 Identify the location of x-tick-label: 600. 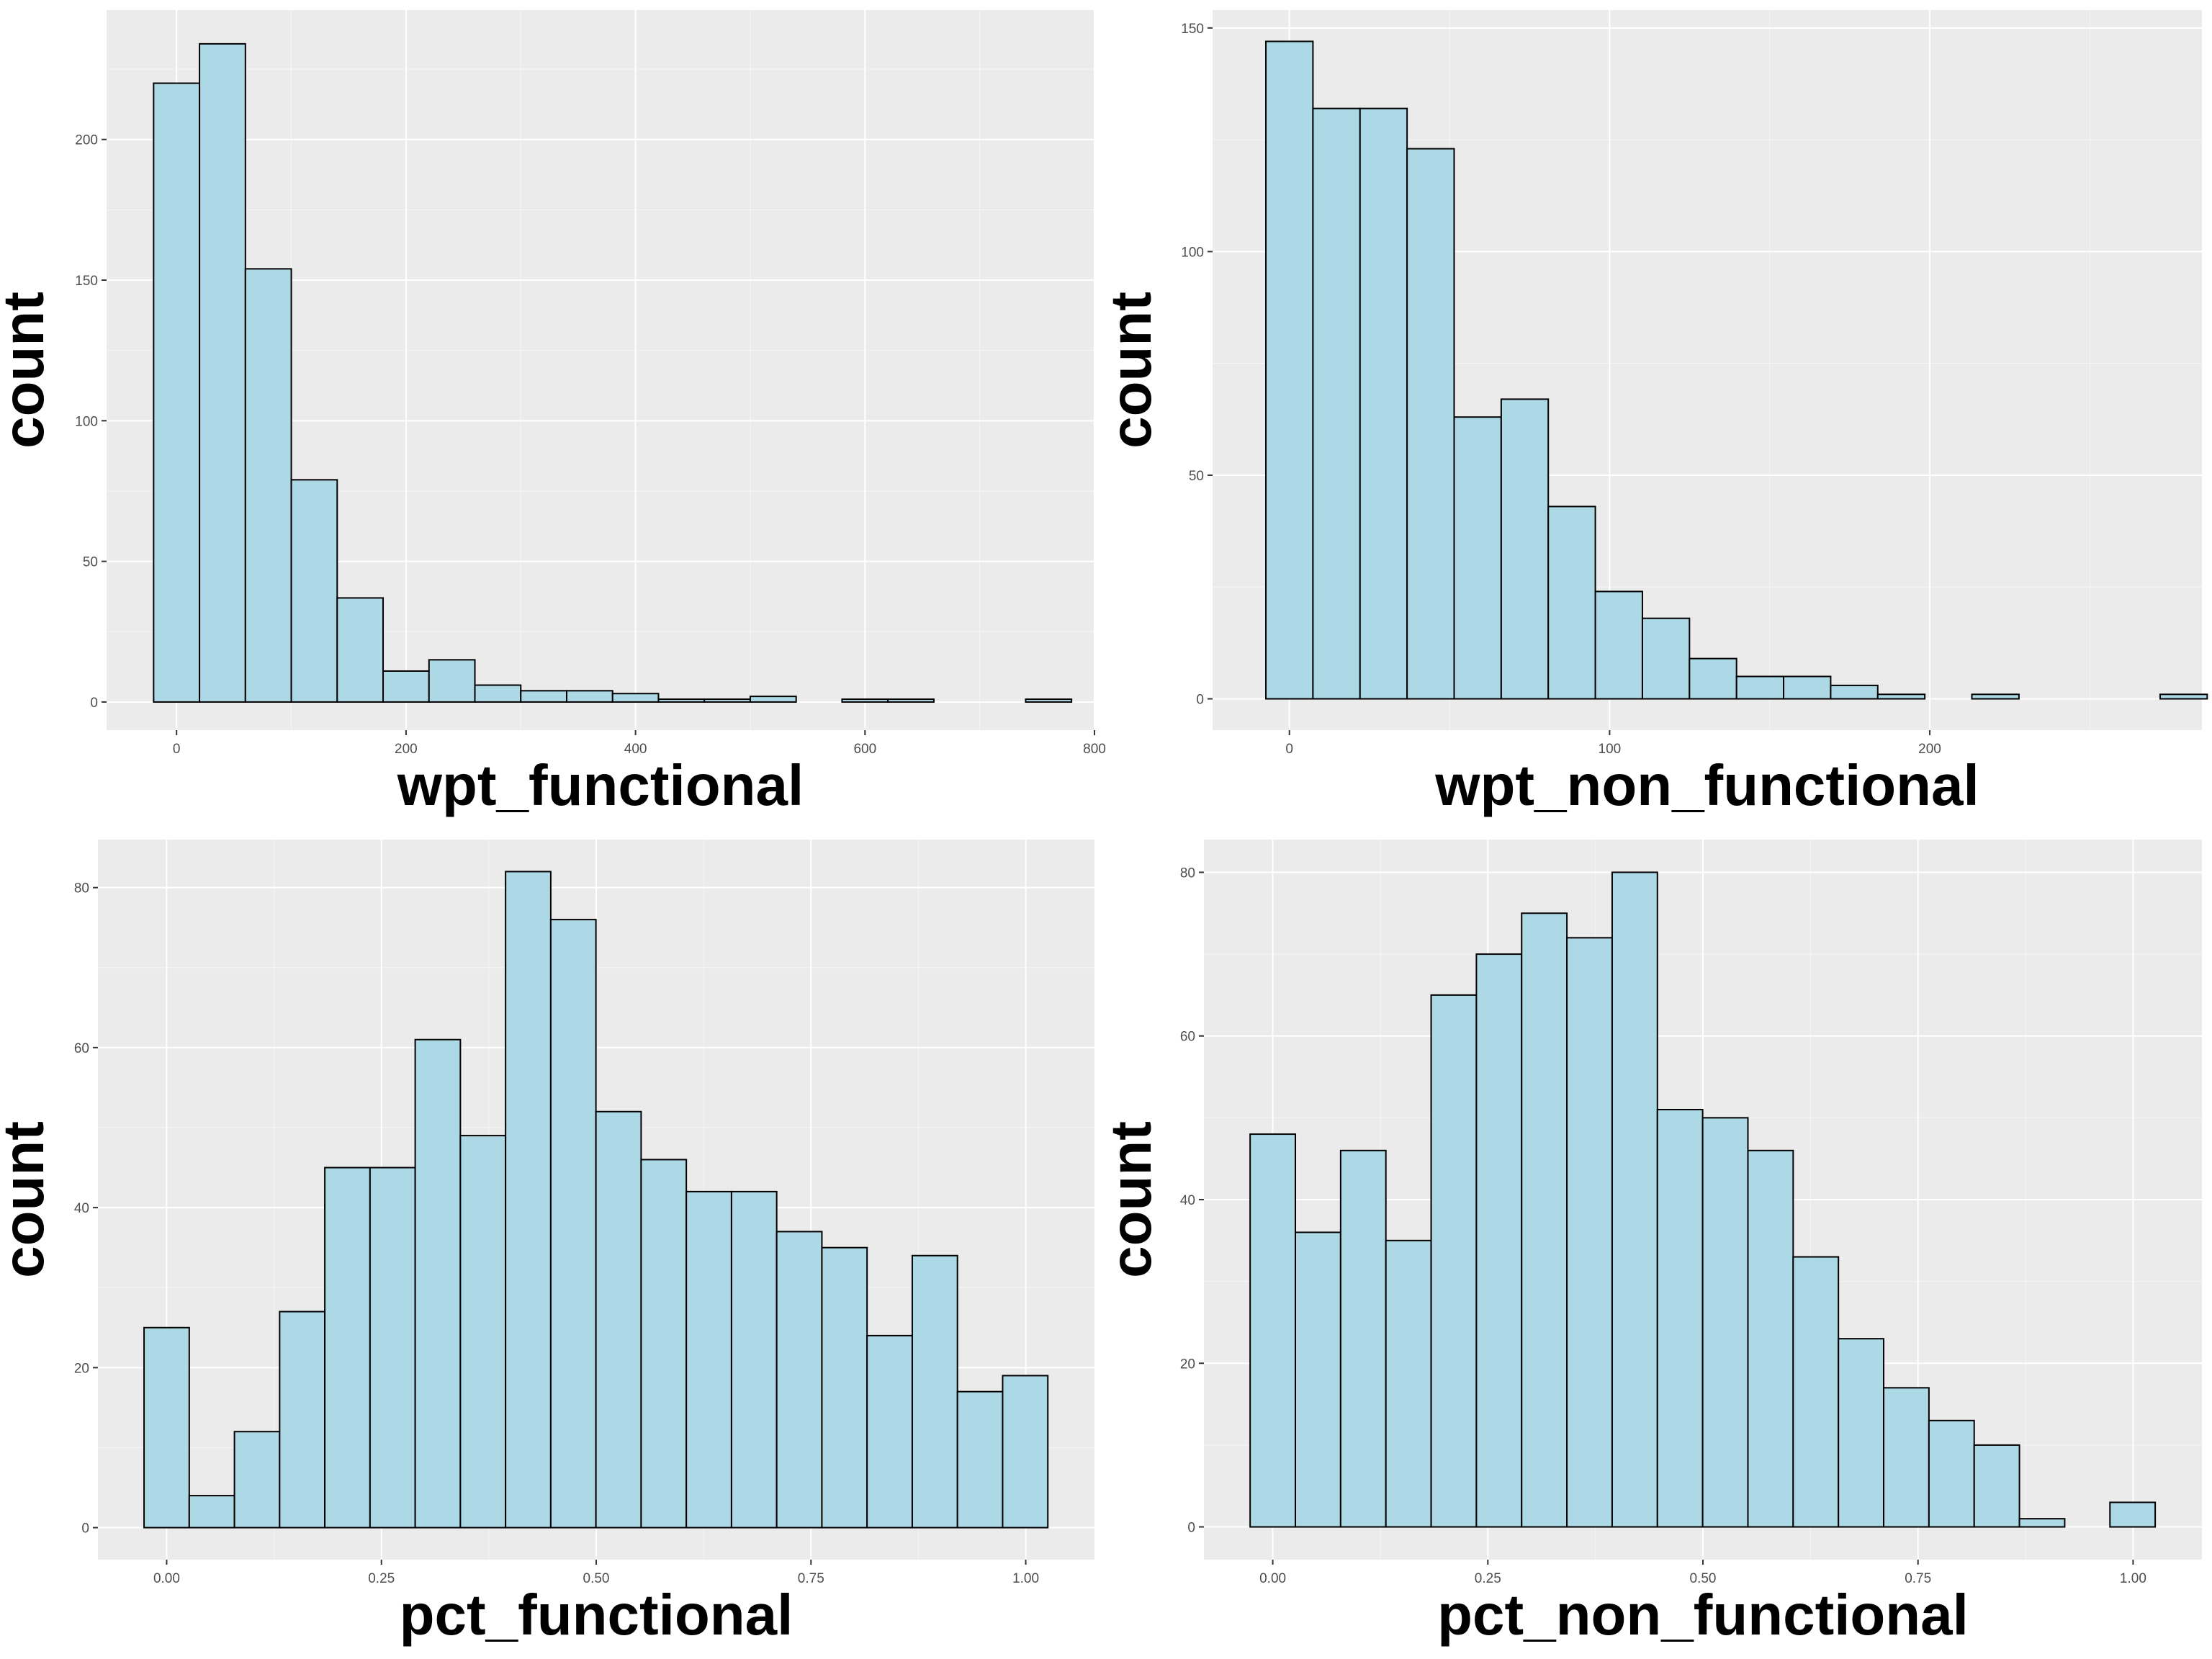
(865, 749).